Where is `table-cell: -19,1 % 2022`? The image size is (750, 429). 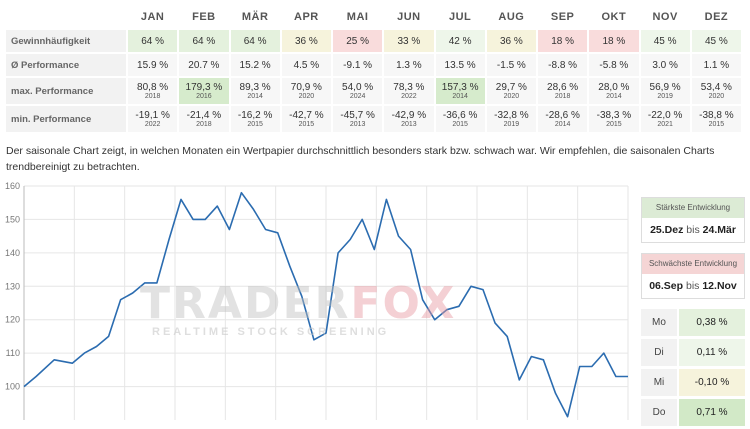 table-cell: -19,1 % 2022 is located at coordinates (153, 119).